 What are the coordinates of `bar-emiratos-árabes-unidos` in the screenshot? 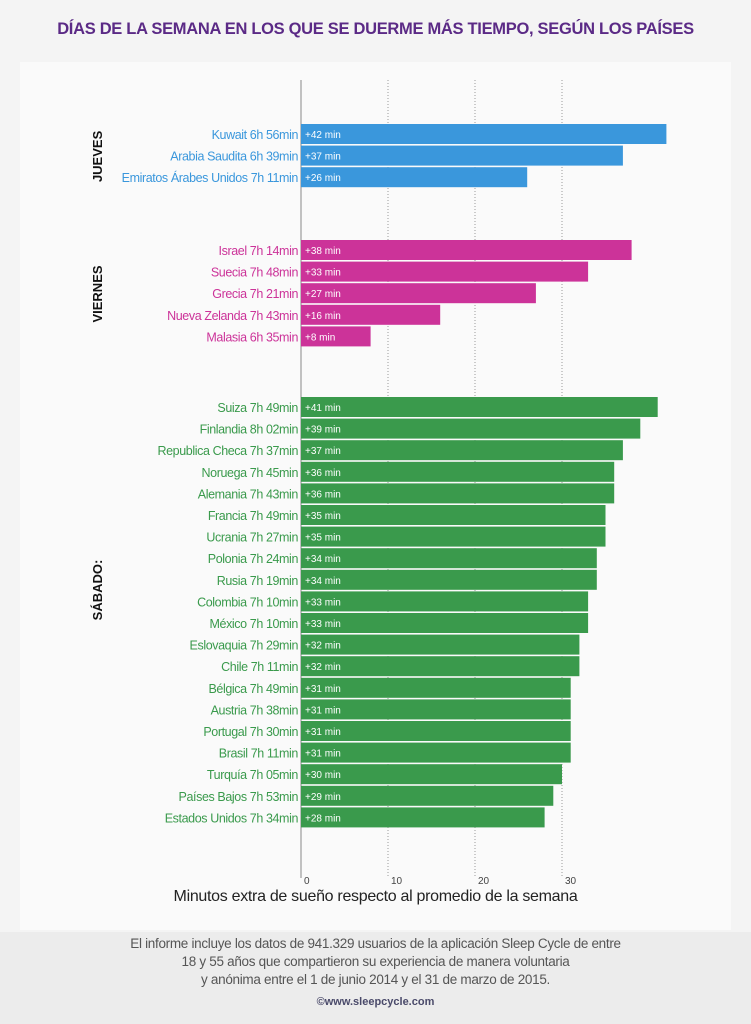 It's located at (414, 177).